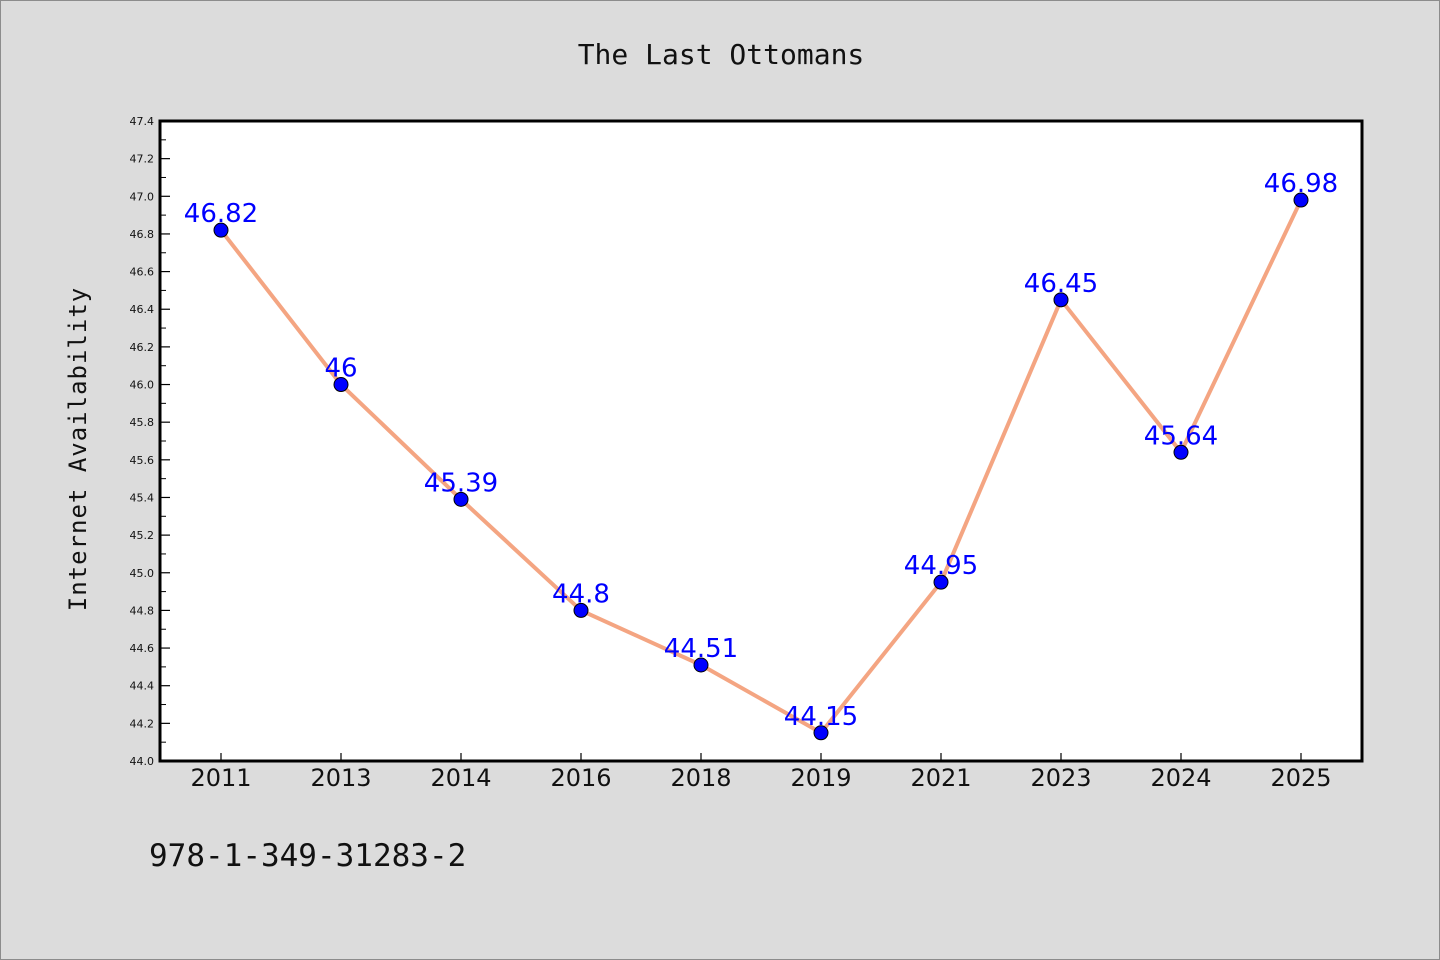 The width and height of the screenshot is (1440, 960). I want to click on y-tick-label: 44.8, so click(142, 610).